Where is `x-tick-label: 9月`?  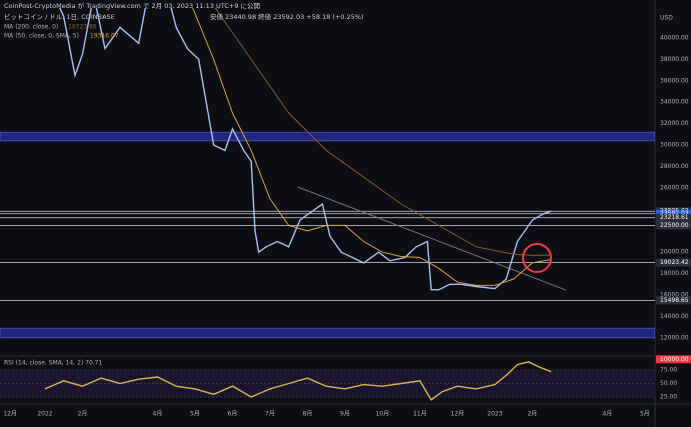
x-tick-label: 9月 is located at coordinates (345, 414).